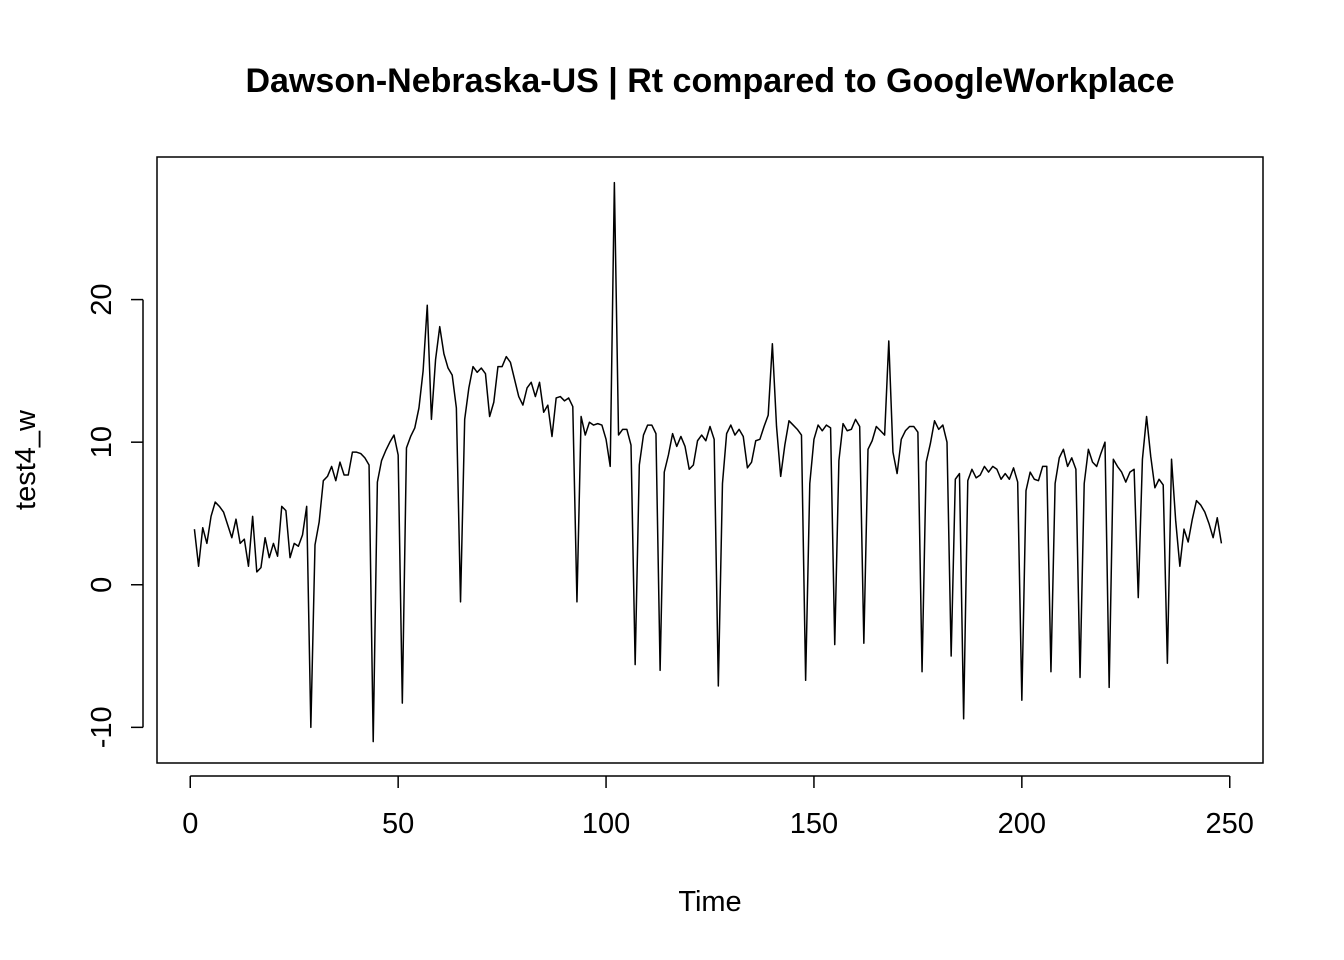 The image size is (1344, 960). I want to click on x-tick-label: 50, so click(398, 824).